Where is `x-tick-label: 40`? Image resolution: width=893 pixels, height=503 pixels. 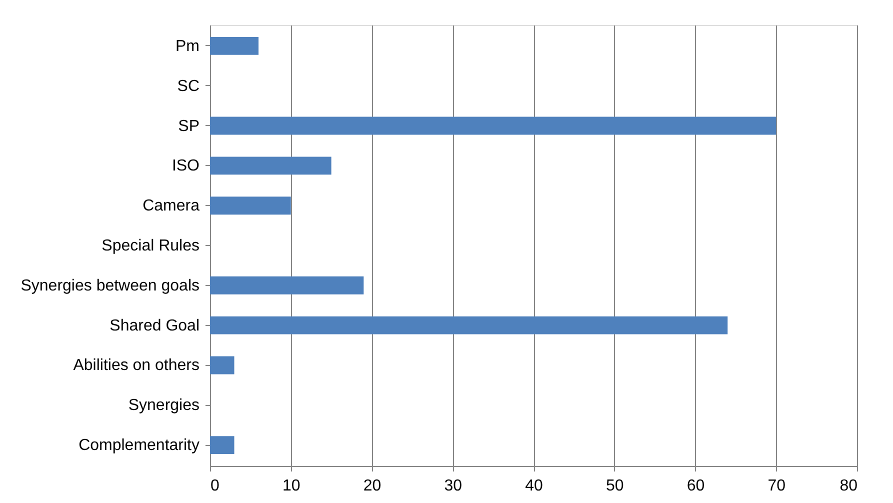
x-tick-label: 40 is located at coordinates (534, 486).